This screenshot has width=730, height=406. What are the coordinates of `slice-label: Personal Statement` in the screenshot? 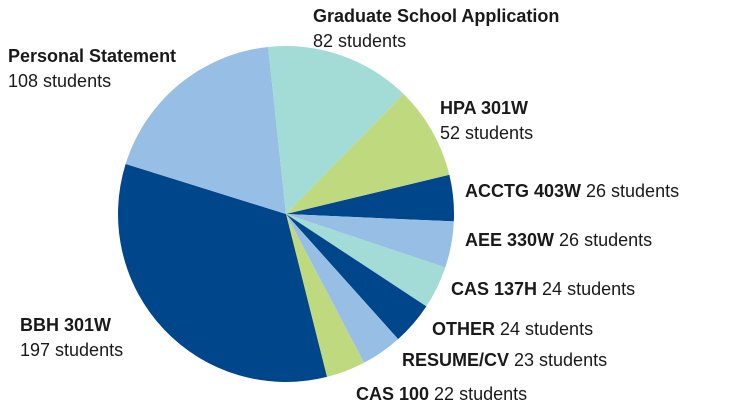 It's located at (92, 56).